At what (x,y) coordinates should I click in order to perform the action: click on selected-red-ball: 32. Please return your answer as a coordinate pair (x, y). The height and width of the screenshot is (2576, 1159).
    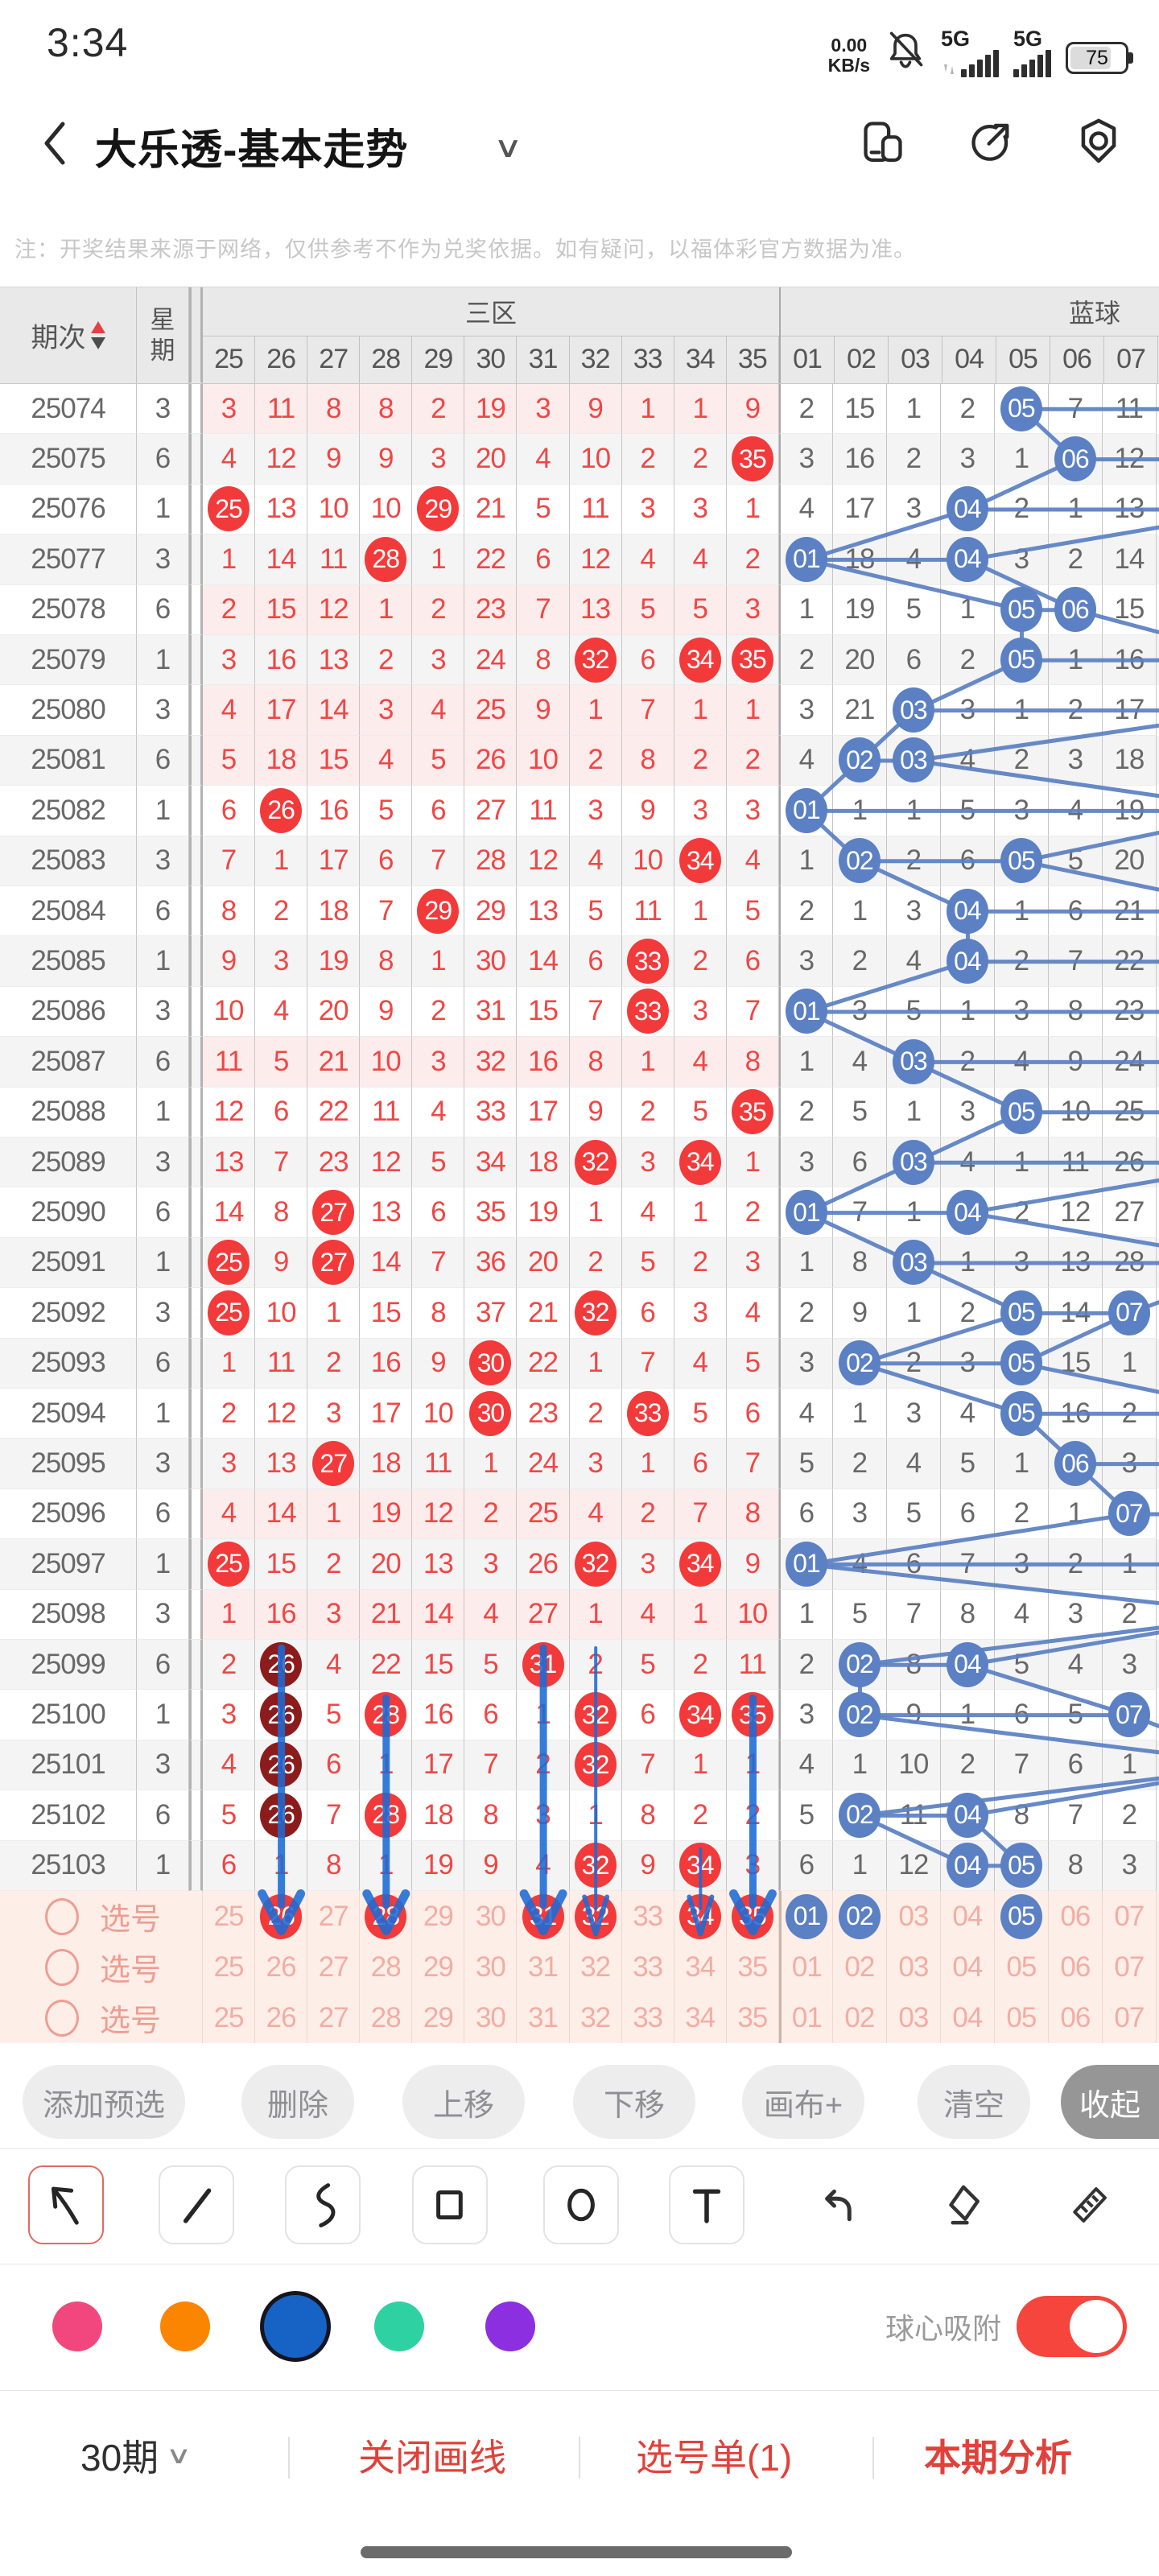
    Looking at the image, I should click on (595, 1916).